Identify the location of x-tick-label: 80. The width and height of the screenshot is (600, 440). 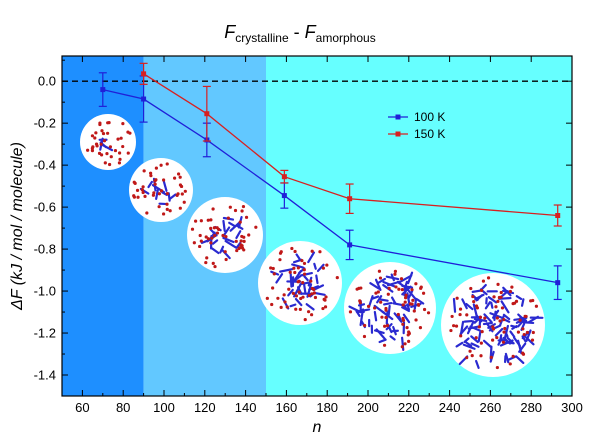
(123, 407).